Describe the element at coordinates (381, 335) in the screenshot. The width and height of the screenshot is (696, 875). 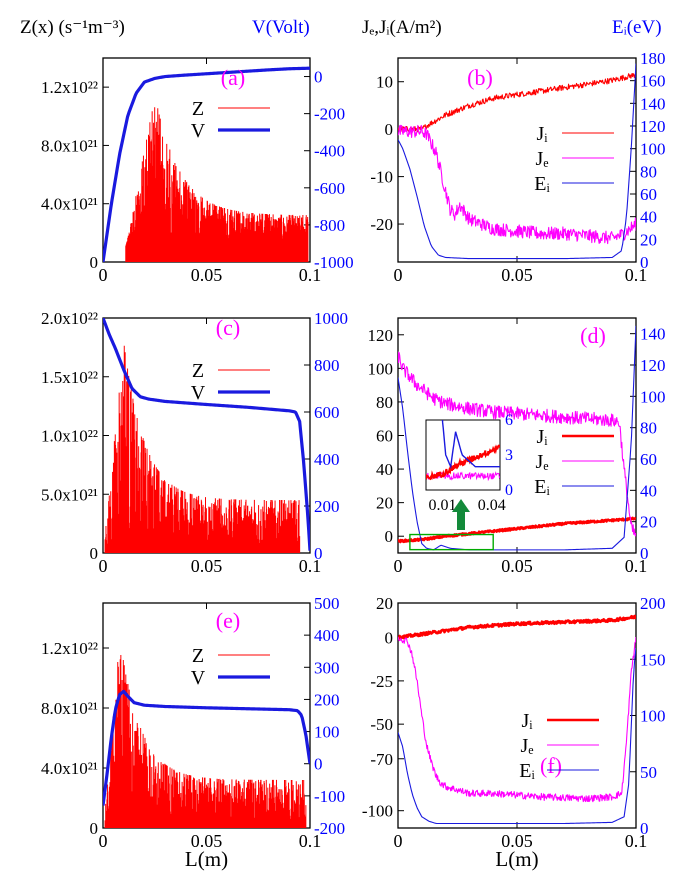
I see `y-left-tick-label: 120` at that location.